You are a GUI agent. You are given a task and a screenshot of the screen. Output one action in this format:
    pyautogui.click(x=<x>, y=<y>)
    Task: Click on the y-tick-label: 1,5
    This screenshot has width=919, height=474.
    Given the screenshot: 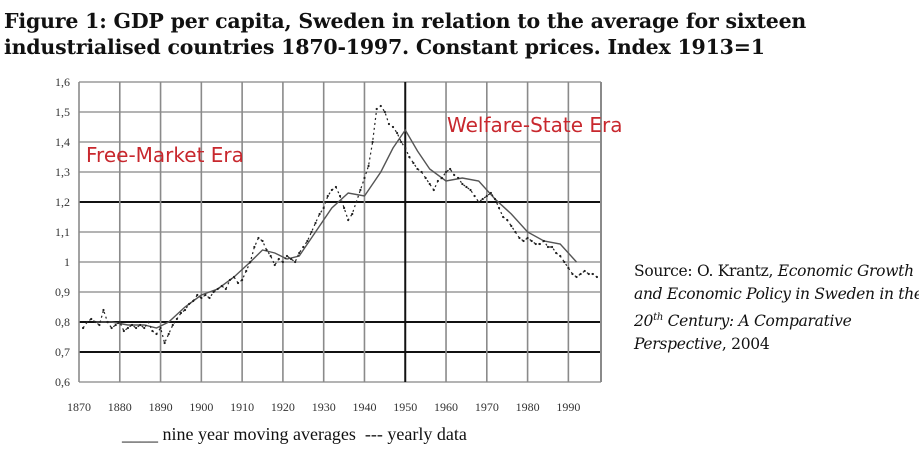 What is the action you would take?
    pyautogui.click(x=62, y=112)
    